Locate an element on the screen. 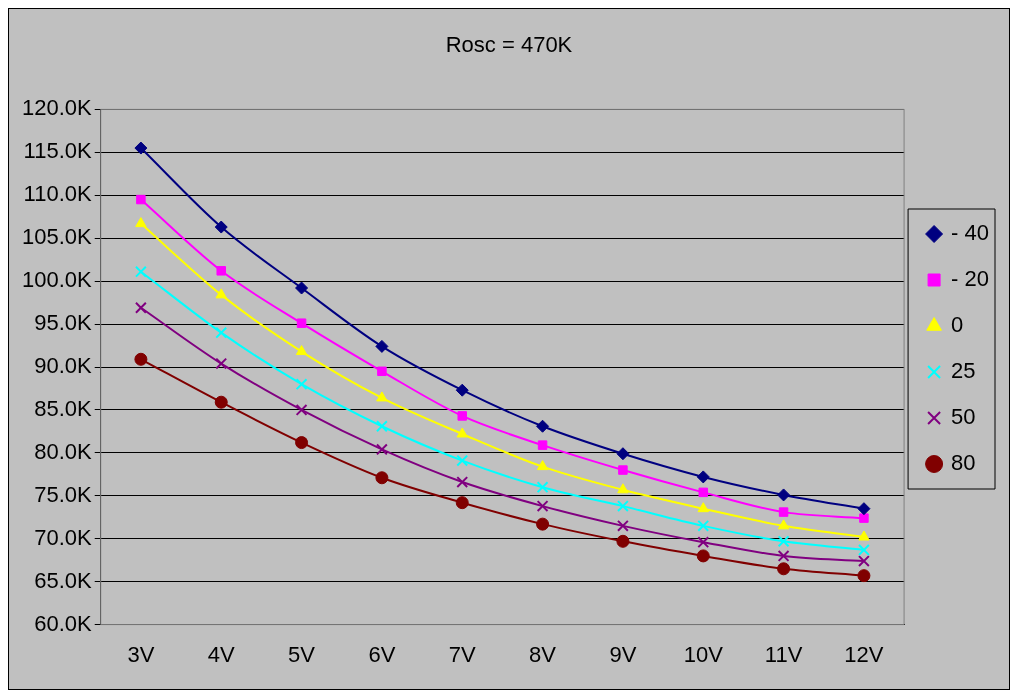  y-tick-label: 65.0K is located at coordinates (63, 580).